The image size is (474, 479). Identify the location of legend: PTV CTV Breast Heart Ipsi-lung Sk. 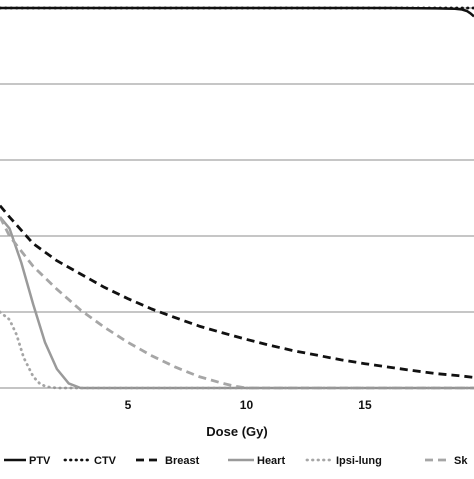
(236, 461).